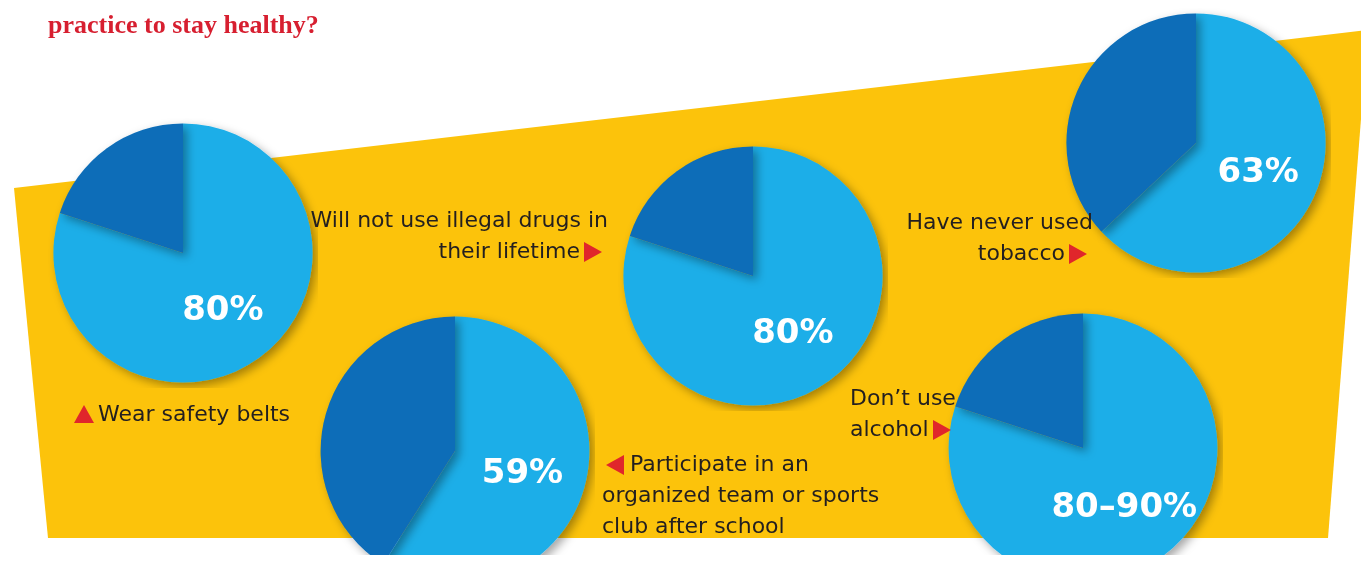 The width and height of the screenshot is (1369, 563). I want to click on data-label: 59%, so click(522, 470).